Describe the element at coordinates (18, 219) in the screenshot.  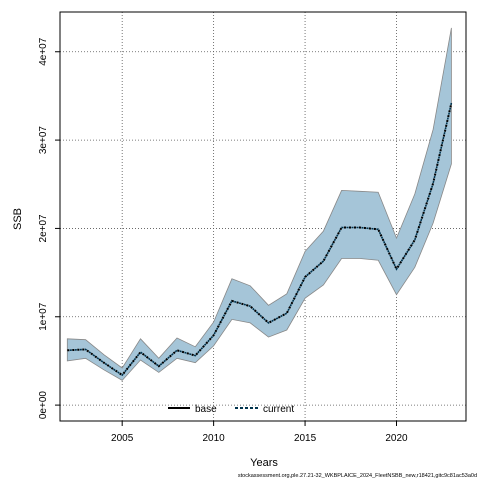
I see `y-axis-title: SSB` at that location.